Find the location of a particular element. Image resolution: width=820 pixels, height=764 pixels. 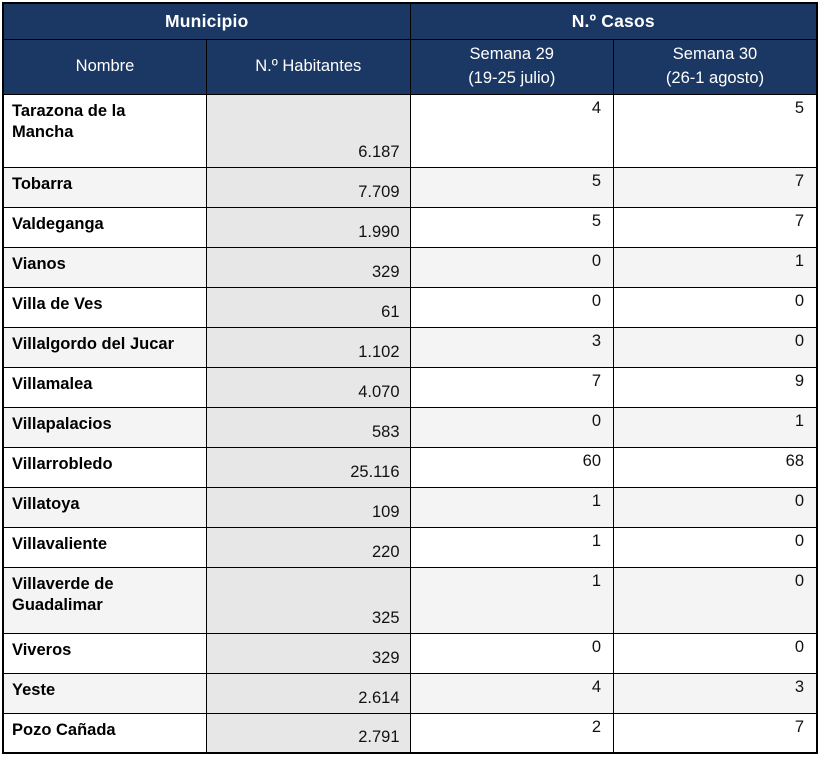

table-row: Villarrobledo 25.116 60 68 is located at coordinates (410, 467).